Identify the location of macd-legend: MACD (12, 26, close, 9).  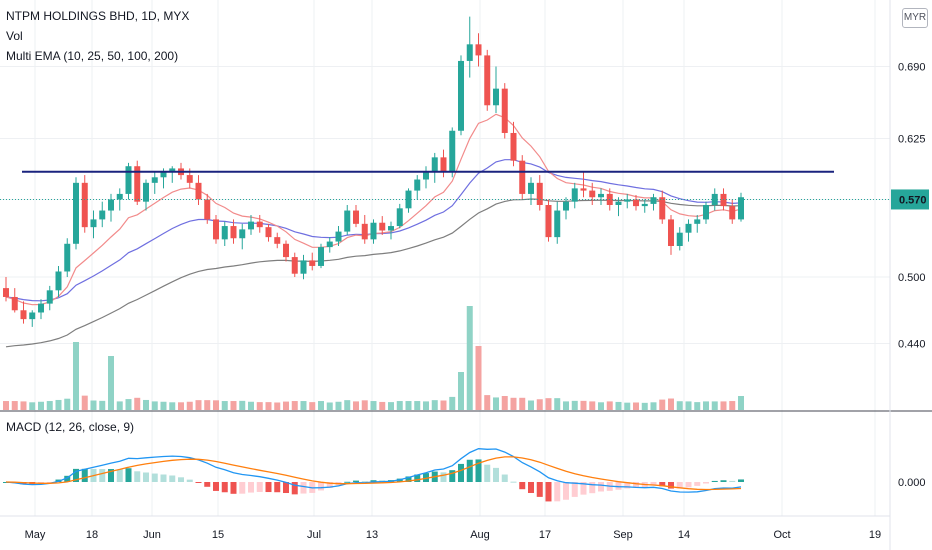
(70, 427).